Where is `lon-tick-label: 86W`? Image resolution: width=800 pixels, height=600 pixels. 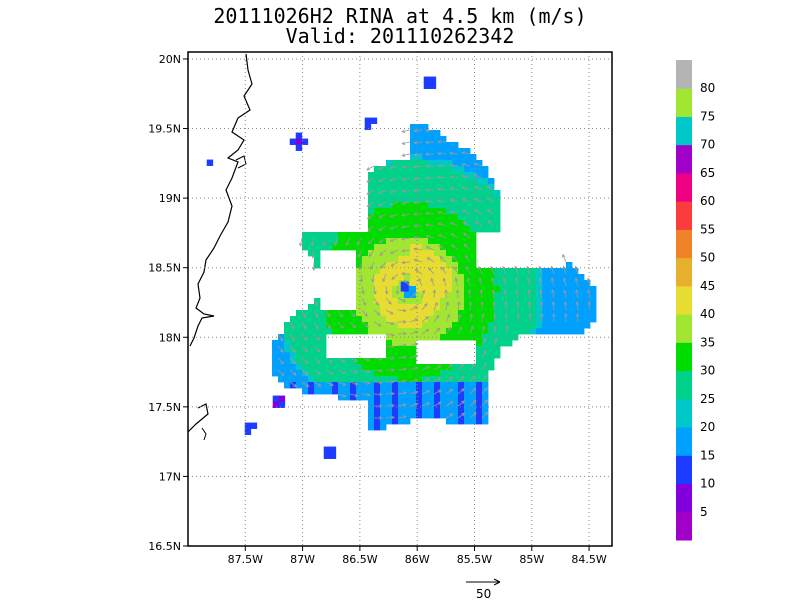
lon-tick-label: 86W is located at coordinates (417, 559).